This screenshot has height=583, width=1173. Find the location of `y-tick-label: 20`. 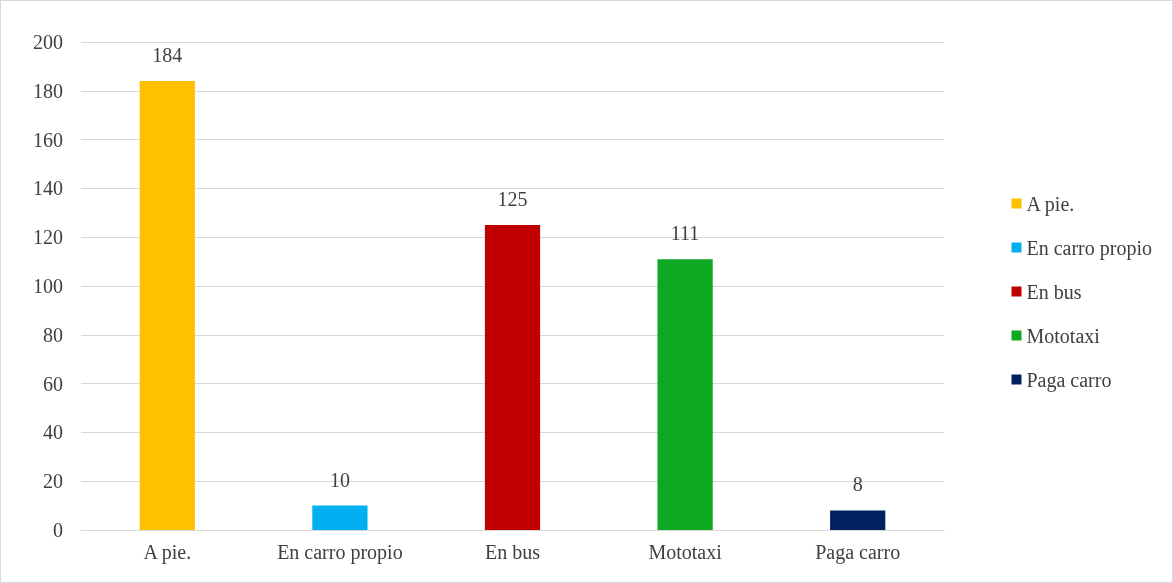

y-tick-label: 20 is located at coordinates (53, 481).